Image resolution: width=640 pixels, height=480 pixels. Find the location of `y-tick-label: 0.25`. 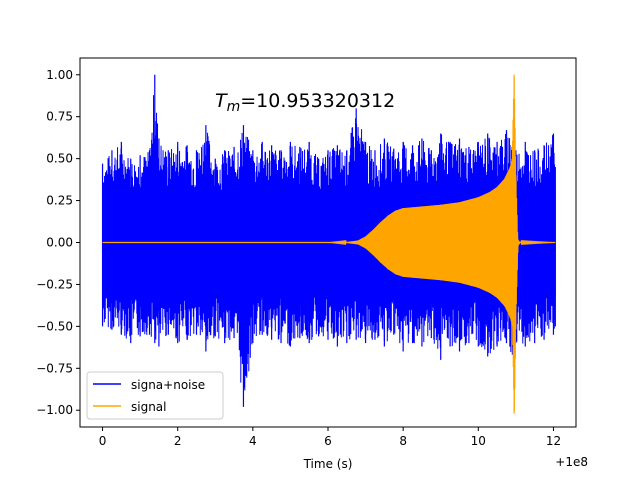

y-tick-label: 0.25 is located at coordinates (59, 201).